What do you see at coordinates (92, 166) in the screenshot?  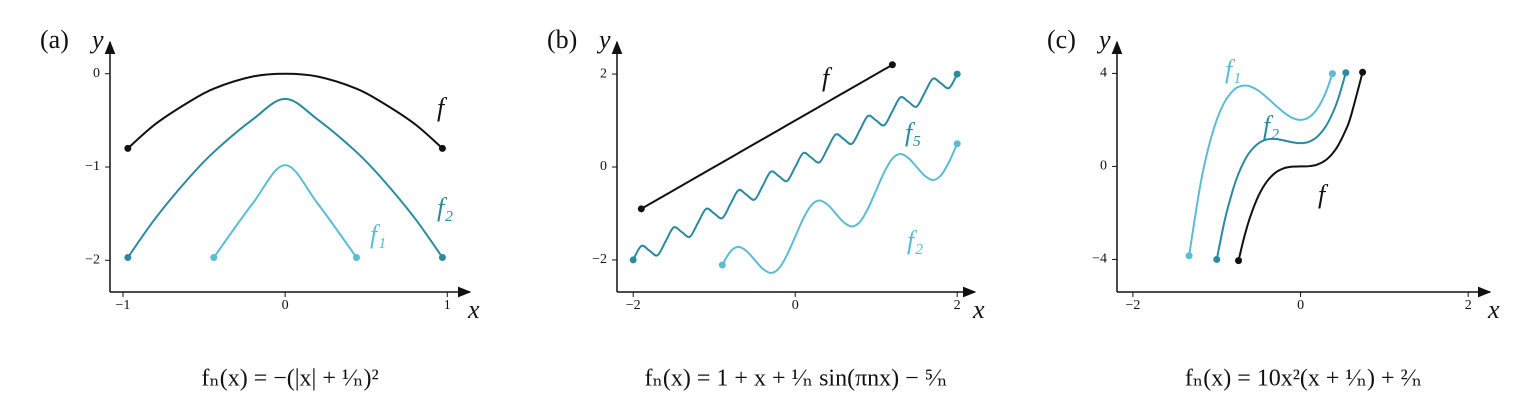 I see `y-tick-label: −1` at bounding box center [92, 166].